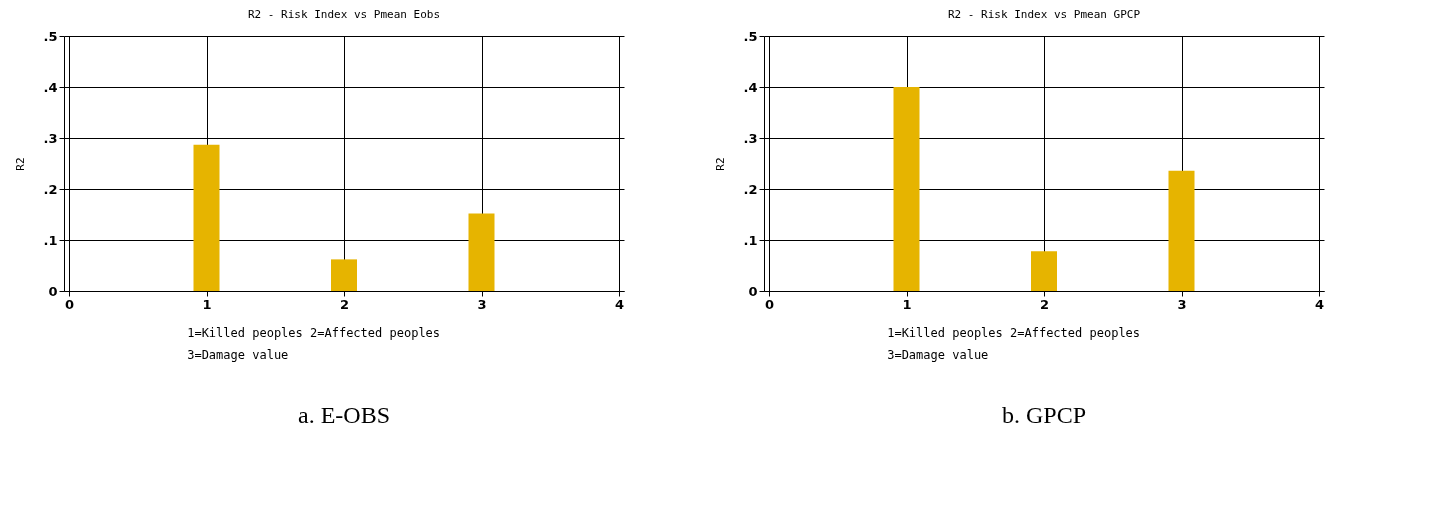 The width and height of the screenshot is (1445, 510). What do you see at coordinates (344, 415) in the screenshot?
I see `text: a. E-OBS` at bounding box center [344, 415].